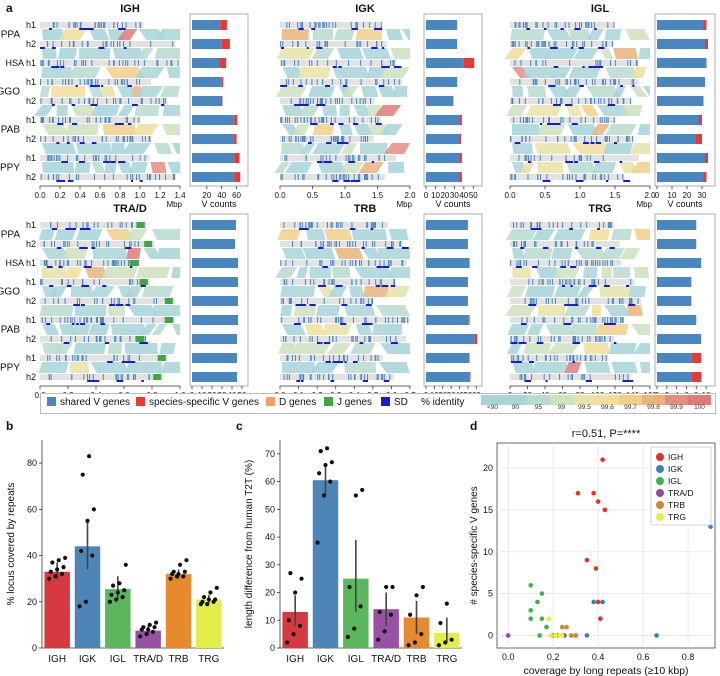 The width and height of the screenshot is (720, 676). I want to click on identity-tick: 99, so click(561, 407).